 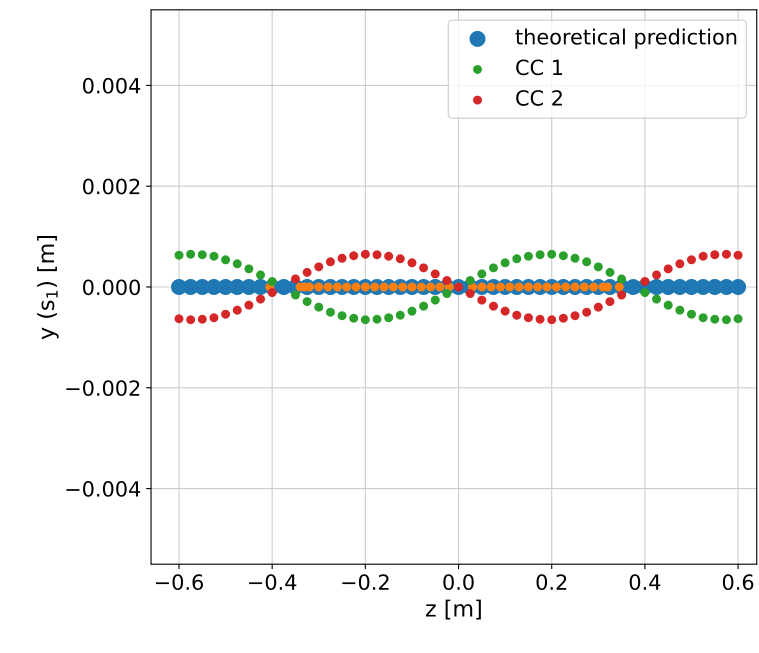 What do you see at coordinates (551, 582) in the screenshot?
I see `x-tick-label: 0.2` at bounding box center [551, 582].